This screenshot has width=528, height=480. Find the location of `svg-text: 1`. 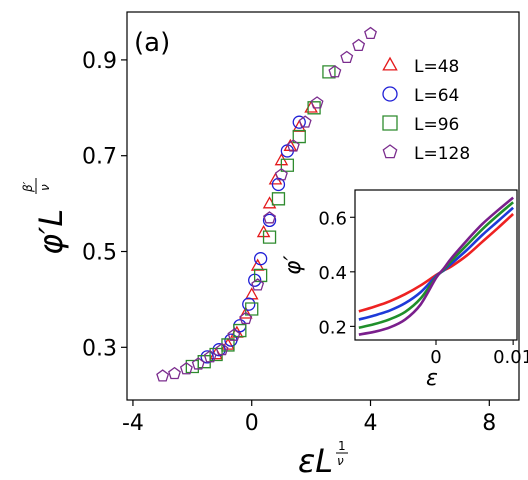

svg-text: 1 is located at coordinates (342, 446).